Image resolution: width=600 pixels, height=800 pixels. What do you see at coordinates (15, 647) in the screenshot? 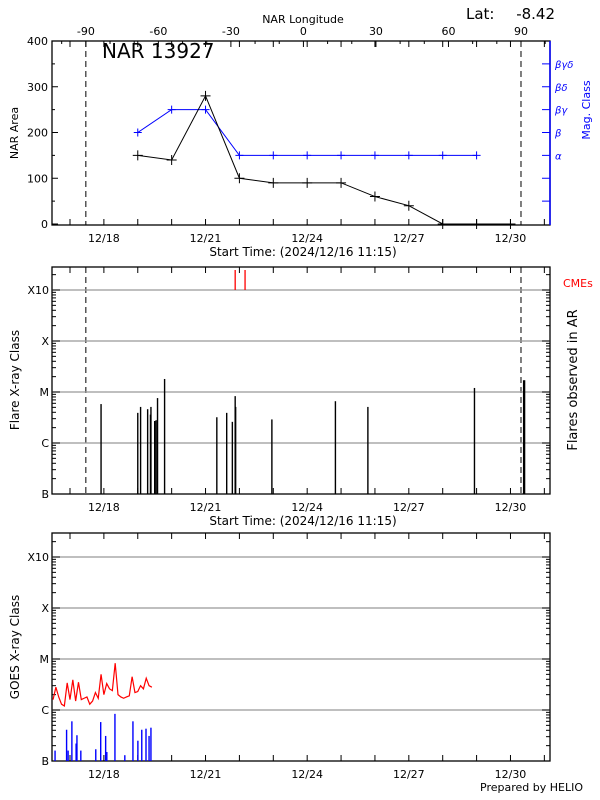
I see `goes-ylabel: GOES X-ray Class` at bounding box center [15, 647].